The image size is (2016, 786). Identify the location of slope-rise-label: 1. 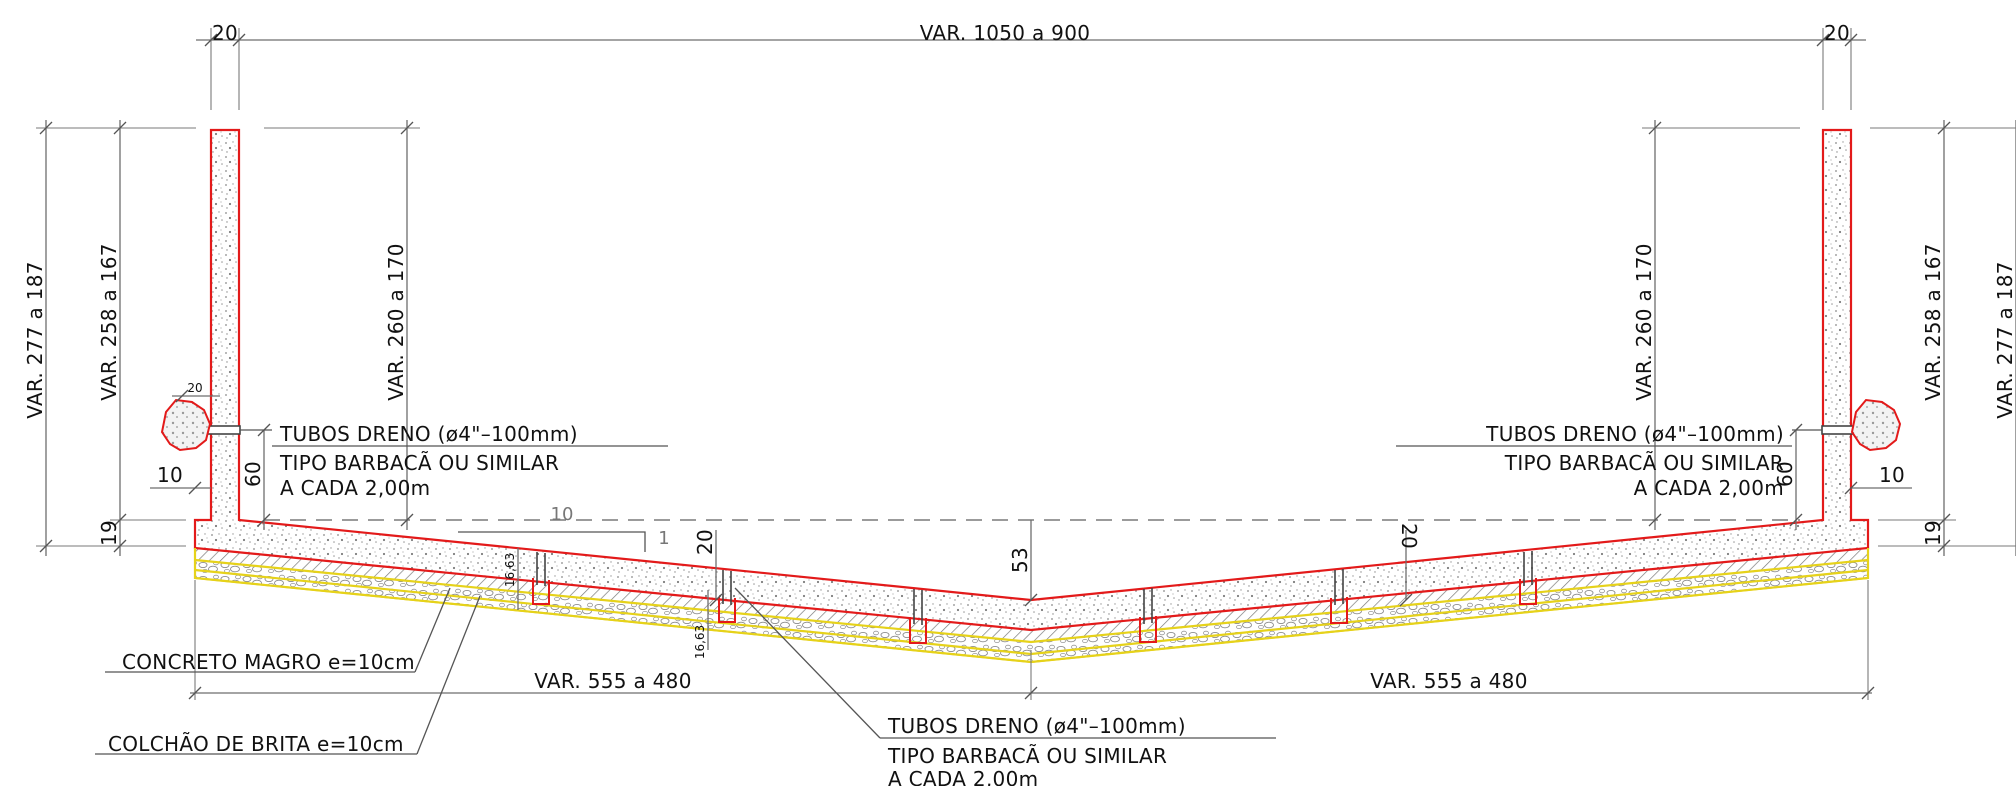
(663, 538).